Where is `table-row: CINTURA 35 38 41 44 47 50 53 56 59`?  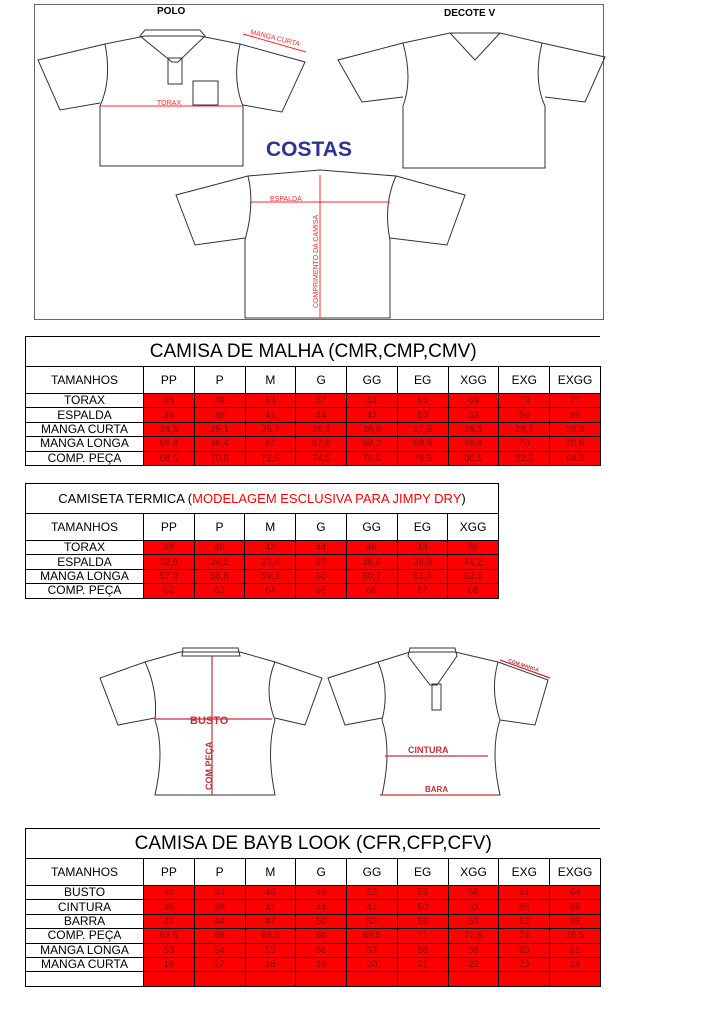 table-row: CINTURA 35 38 41 44 47 50 53 56 59 is located at coordinates (313, 907).